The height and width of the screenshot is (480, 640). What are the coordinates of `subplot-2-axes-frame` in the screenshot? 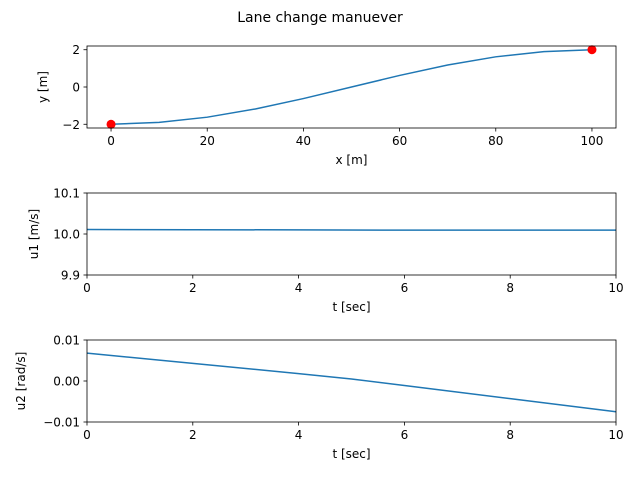 It's located at (351, 234).